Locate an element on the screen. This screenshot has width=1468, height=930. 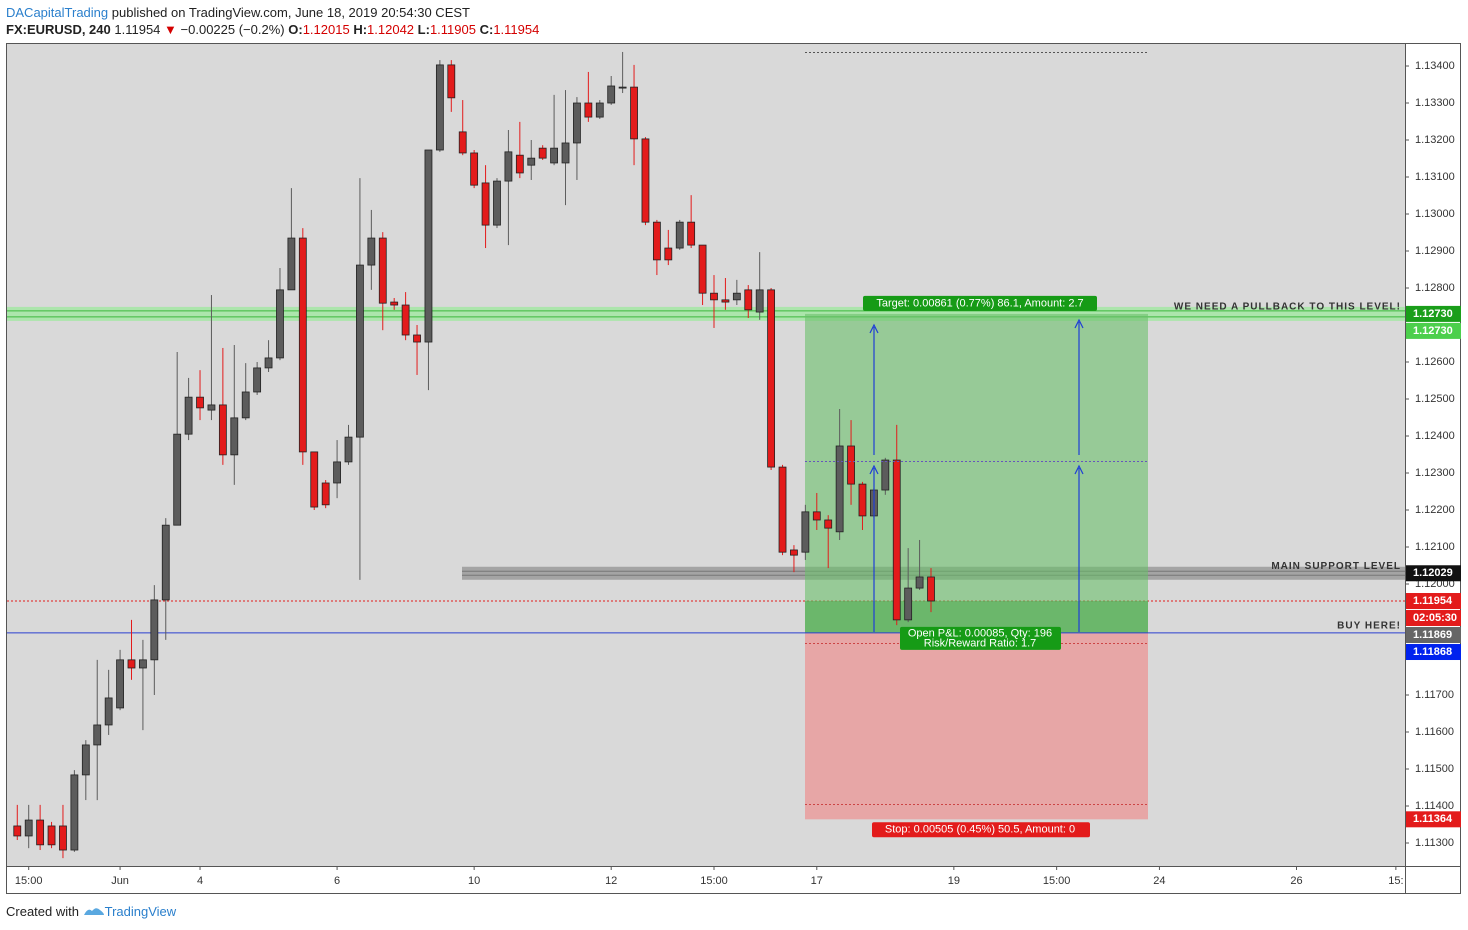
y-tick-label: 1.12400 is located at coordinates (1435, 436).